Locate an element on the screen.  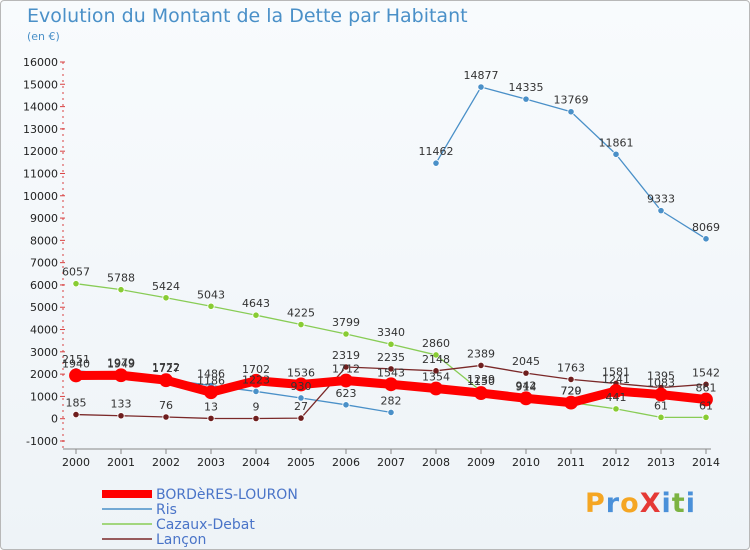
y-tick-label: 11000 is located at coordinates (40, 173).